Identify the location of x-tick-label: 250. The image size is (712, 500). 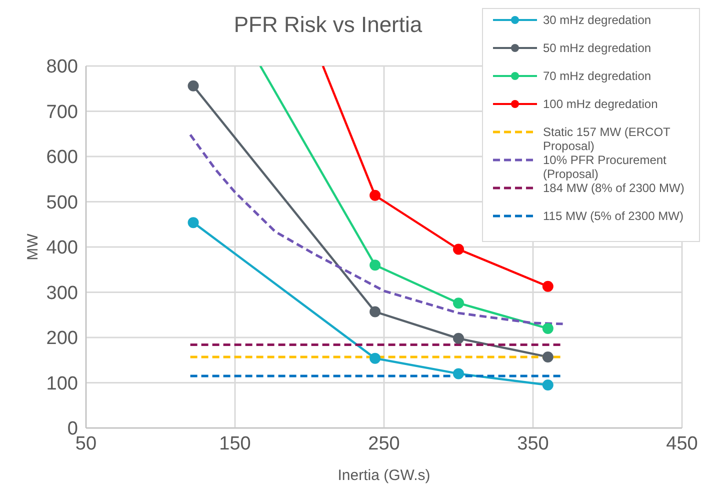
(384, 443).